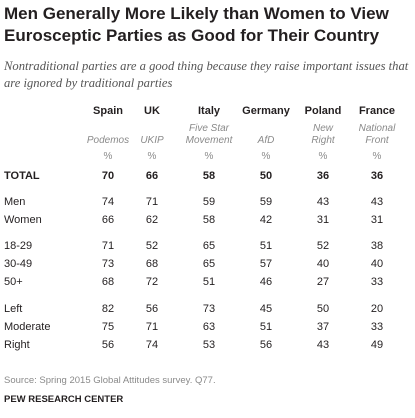 Image resolution: width=415 pixels, height=418 pixels. Describe the element at coordinates (209, 140) in the screenshot. I see `column-party-label: Movement` at that location.